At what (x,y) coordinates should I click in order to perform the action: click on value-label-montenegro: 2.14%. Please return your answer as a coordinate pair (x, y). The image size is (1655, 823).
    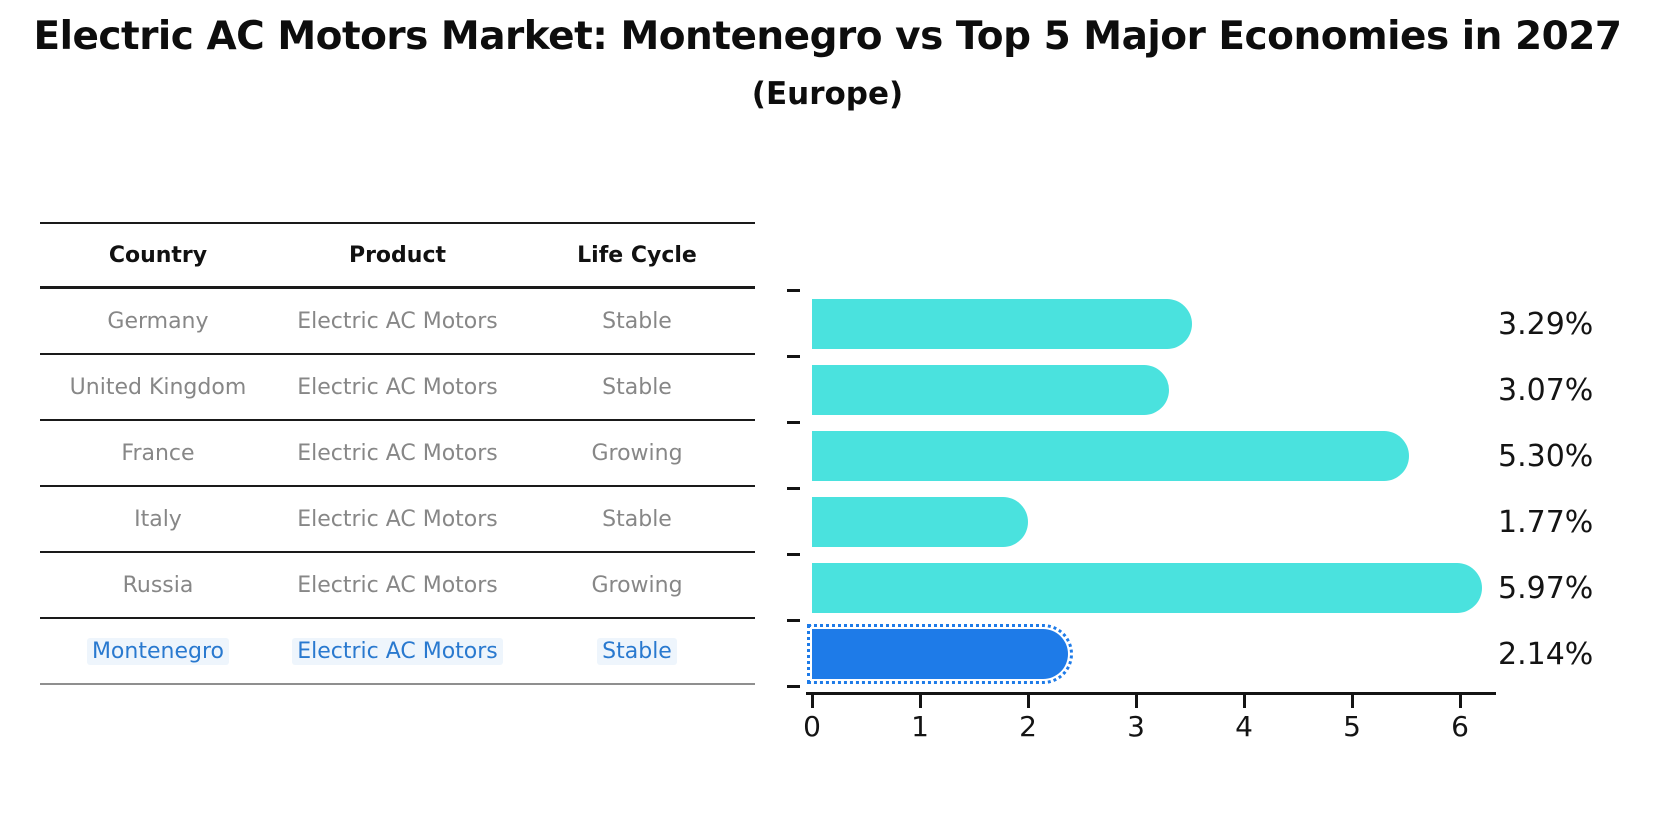
    Looking at the image, I should click on (1546, 654).